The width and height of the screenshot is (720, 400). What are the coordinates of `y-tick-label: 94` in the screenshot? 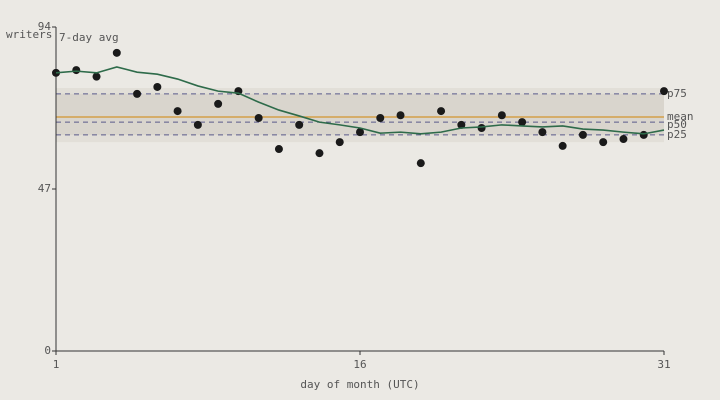 It's located at (45, 26).